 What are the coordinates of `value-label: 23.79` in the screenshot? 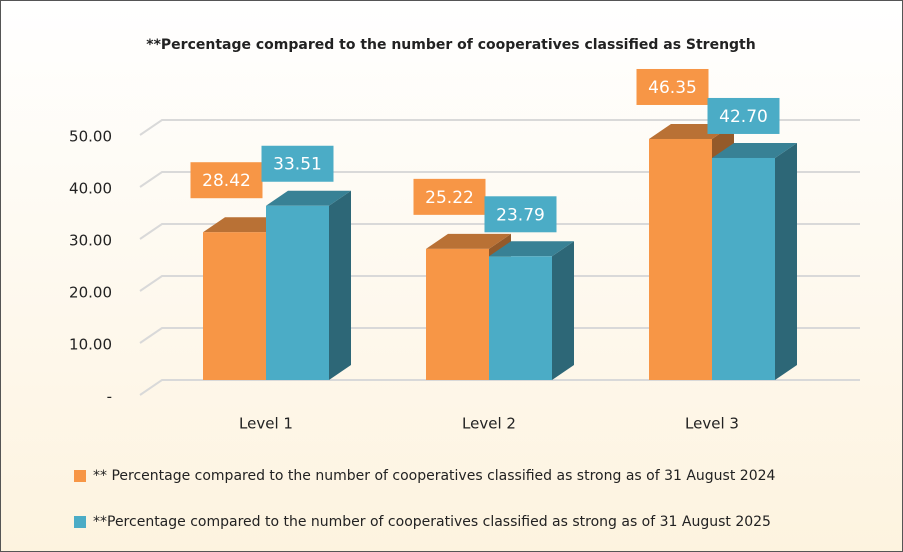 It's located at (520, 215).